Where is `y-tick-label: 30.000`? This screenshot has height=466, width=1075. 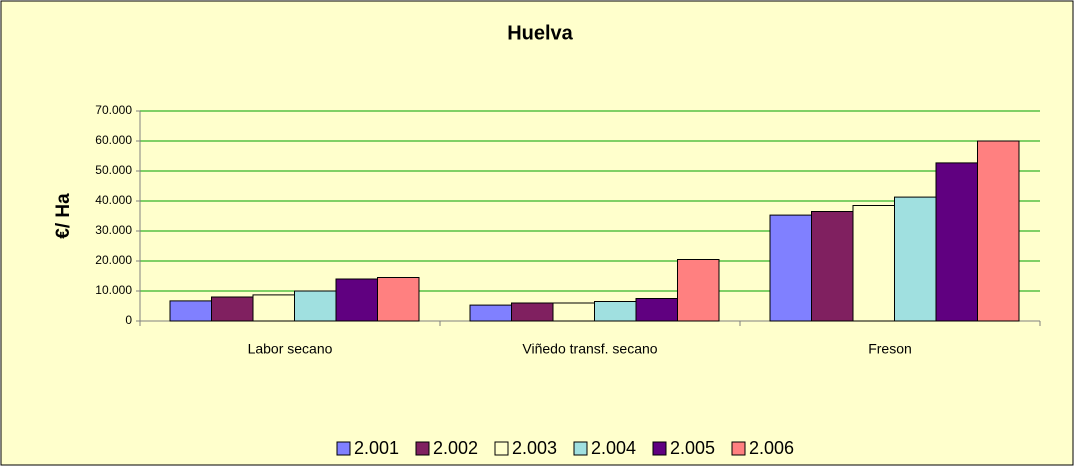 y-tick-label: 30.000 is located at coordinates (113, 230).